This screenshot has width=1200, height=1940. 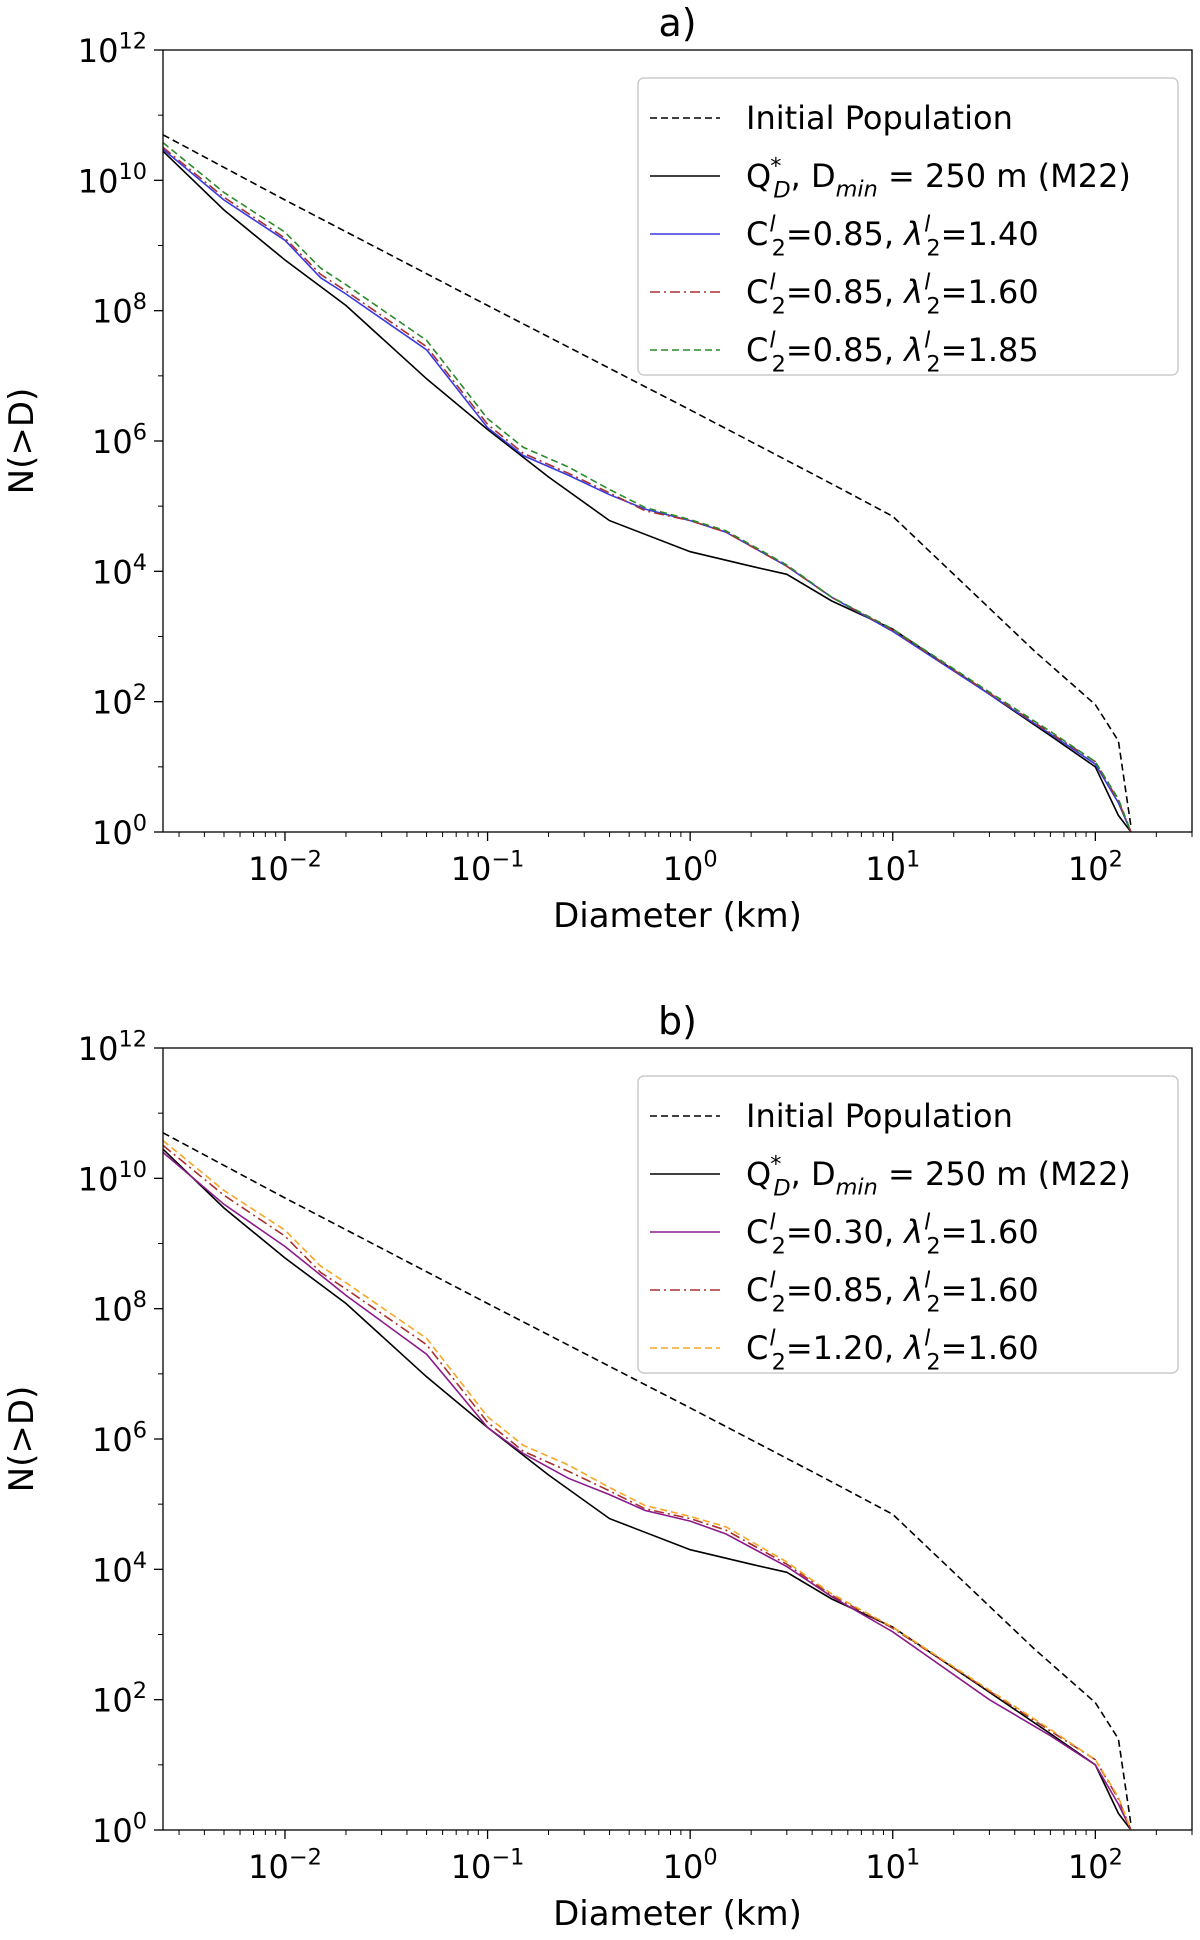 I want to click on legend-label-4: Cl 2=0.85, λl 2=1.85, so click(x=892, y=353).